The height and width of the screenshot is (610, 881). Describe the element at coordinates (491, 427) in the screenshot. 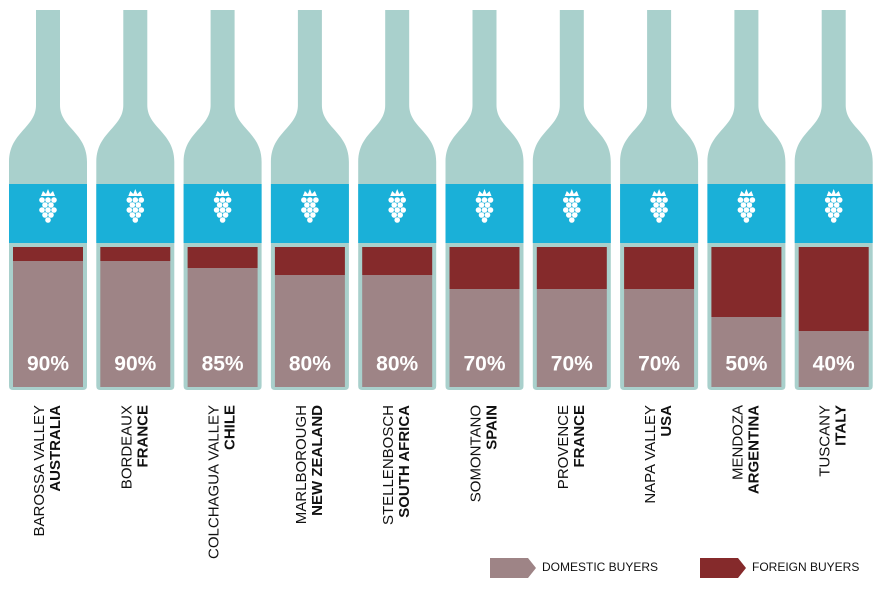

I see `country-label: SPAIN` at that location.